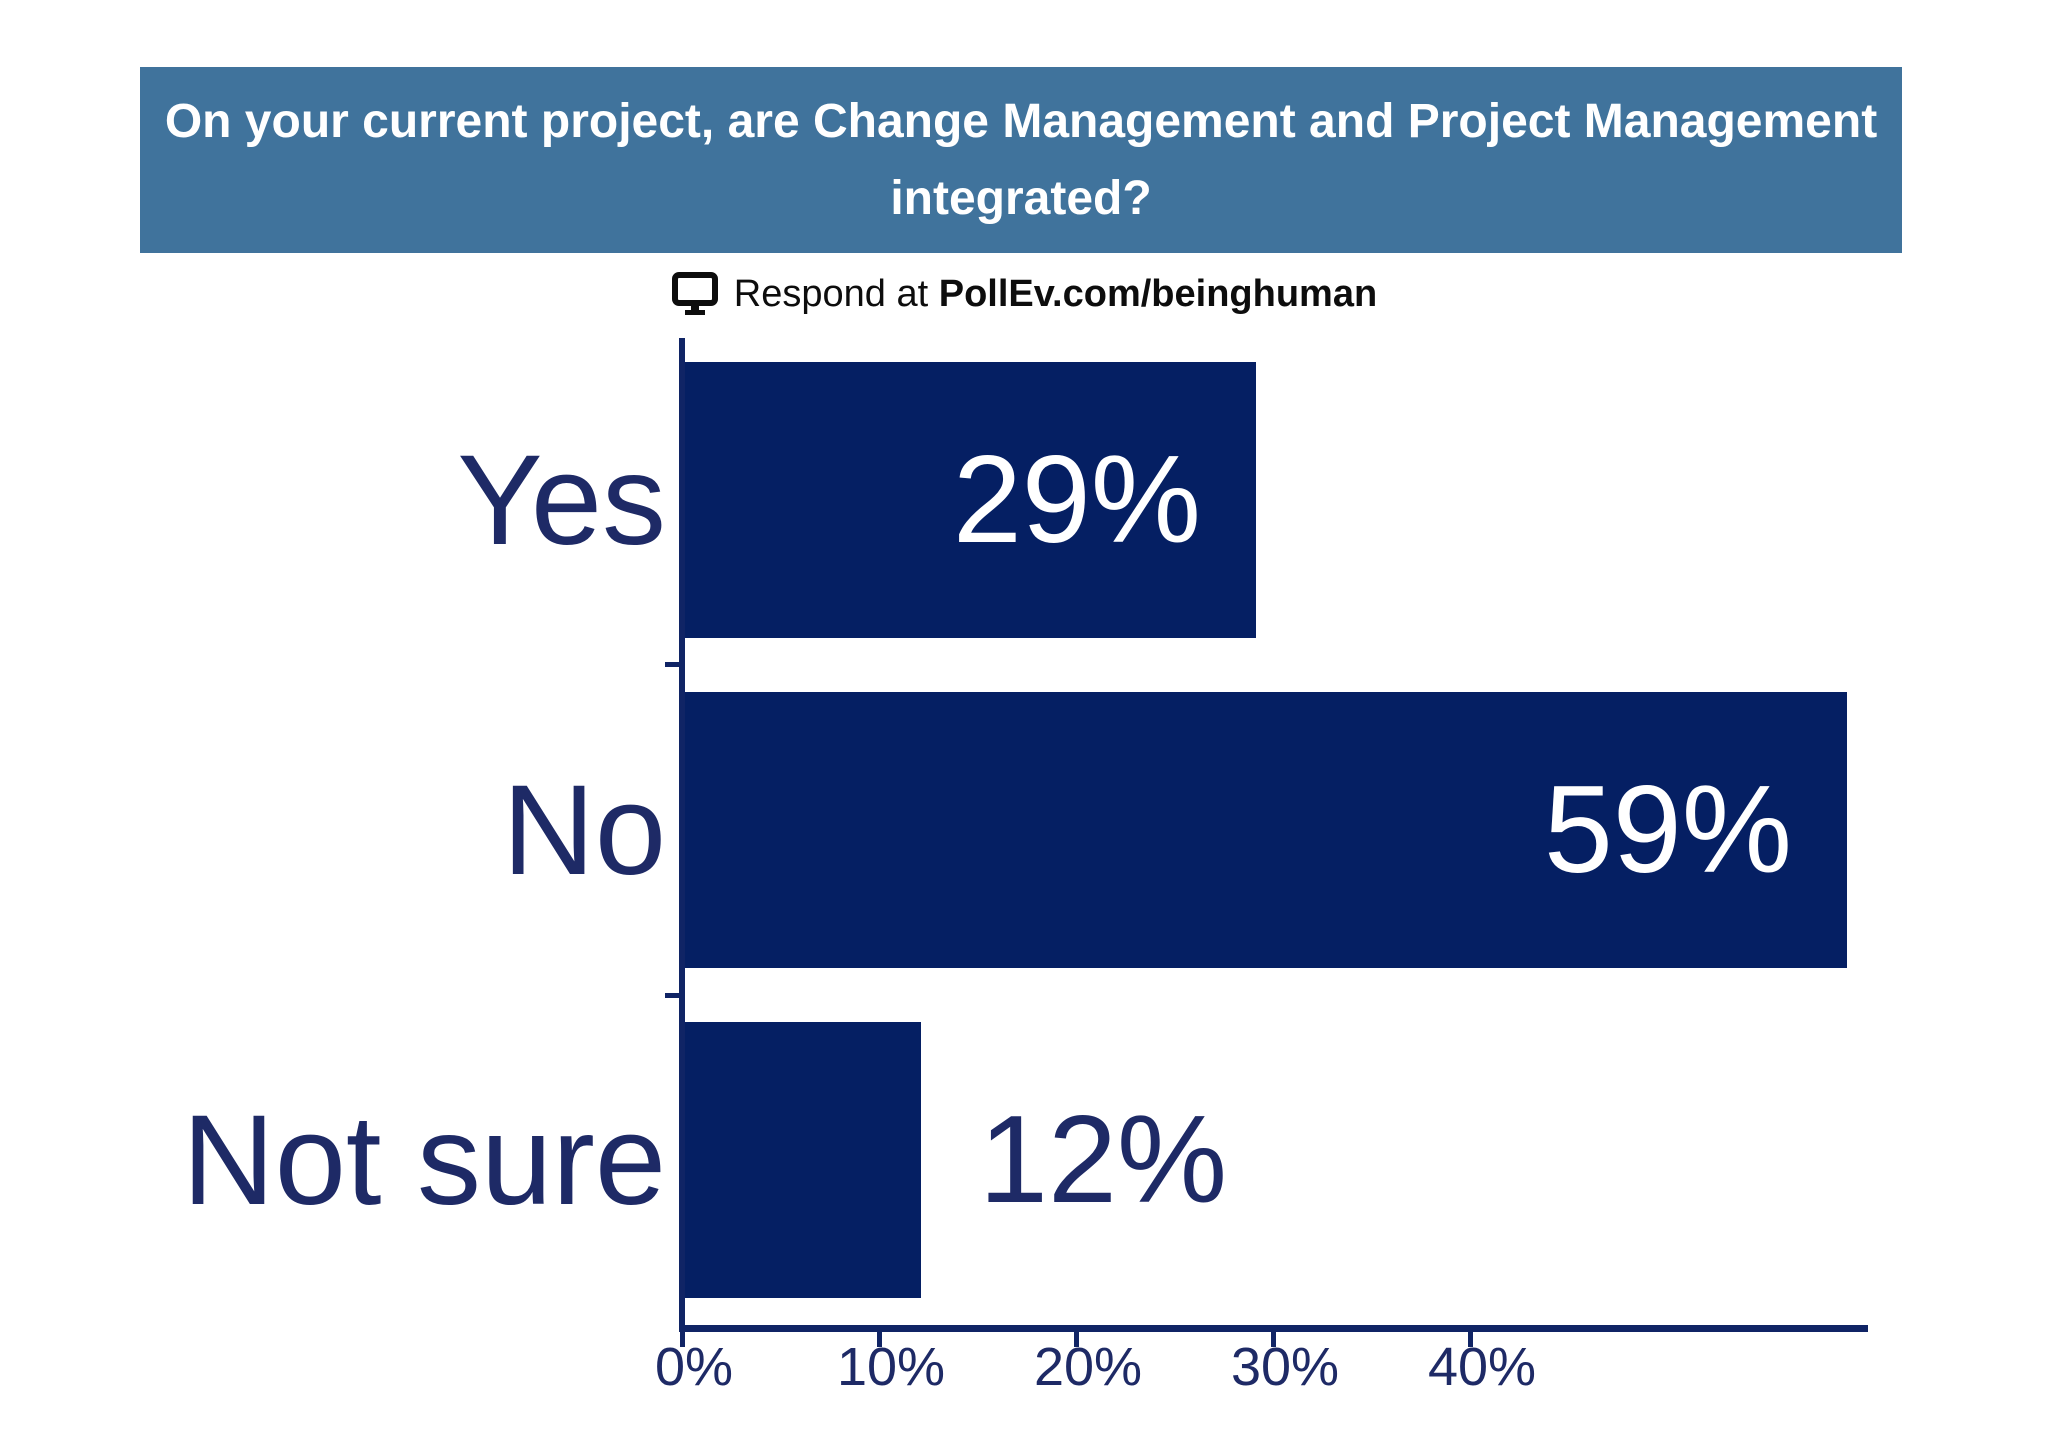 Image resolution: width=2048 pixels, height=1447 pixels. Describe the element at coordinates (1076, 500) in the screenshot. I see `bar-value-yes: 29%` at that location.